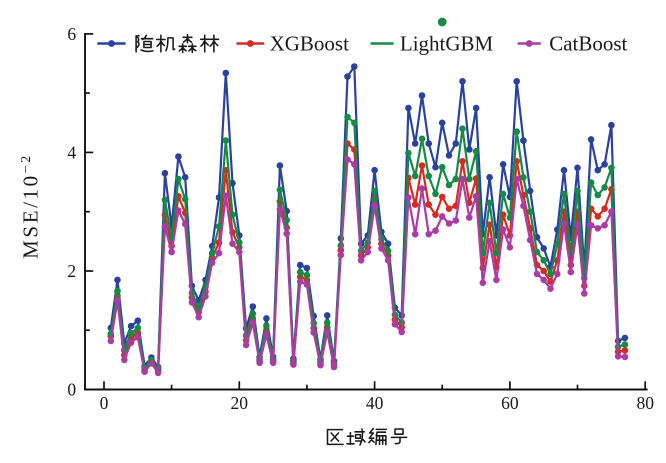  Describe the element at coordinates (447, 44) in the screenshot. I see `svg-text: LightGBM` at that location.